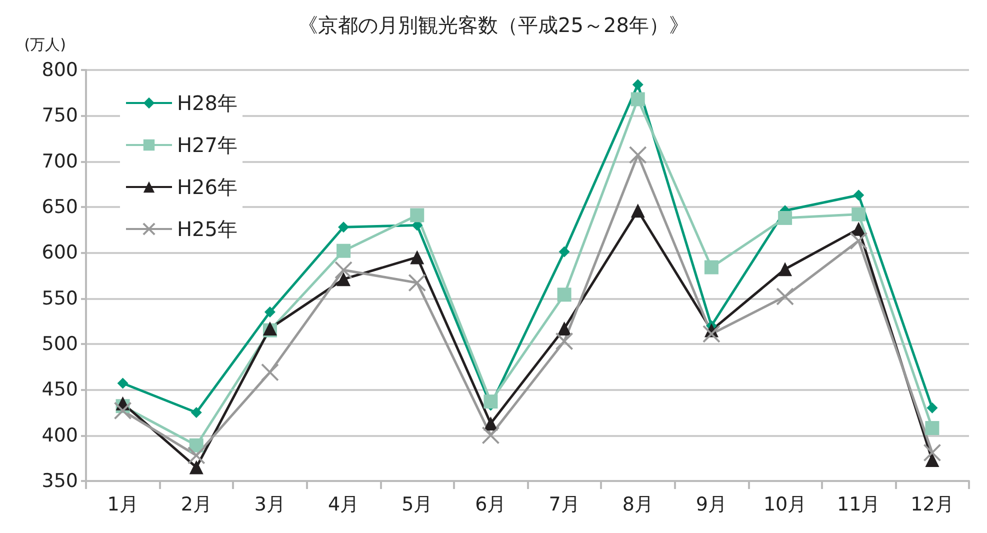 The image size is (987, 533). I want to click on x-tick-label: 2月, so click(196, 505).